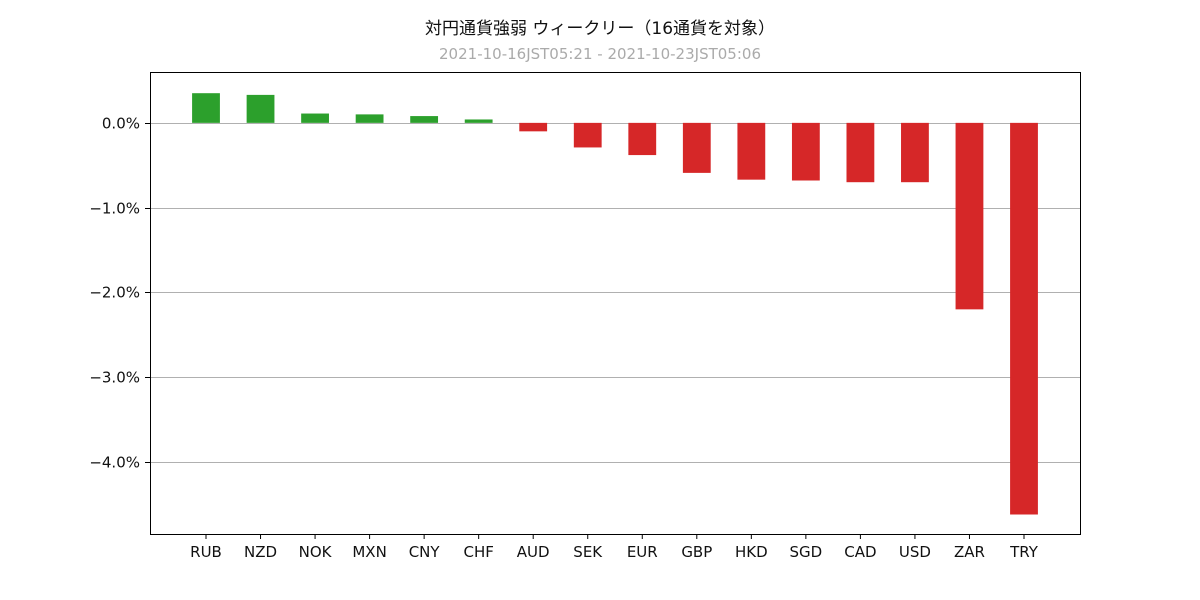  What do you see at coordinates (260, 108) in the screenshot?
I see `bar-nzd` at bounding box center [260, 108].